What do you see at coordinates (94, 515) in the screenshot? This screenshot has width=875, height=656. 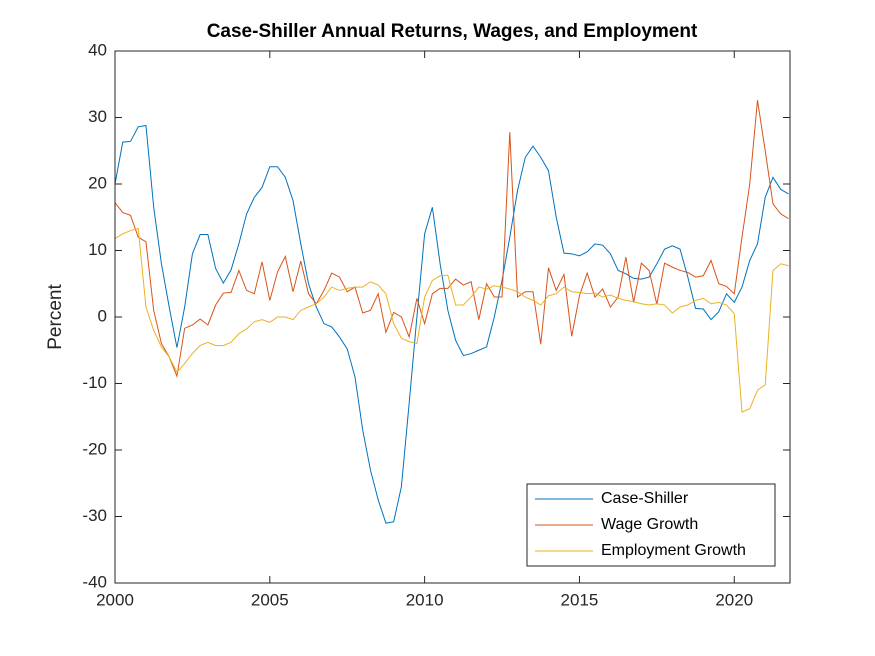 I see `y-tick-label: -30` at bounding box center [94, 515].